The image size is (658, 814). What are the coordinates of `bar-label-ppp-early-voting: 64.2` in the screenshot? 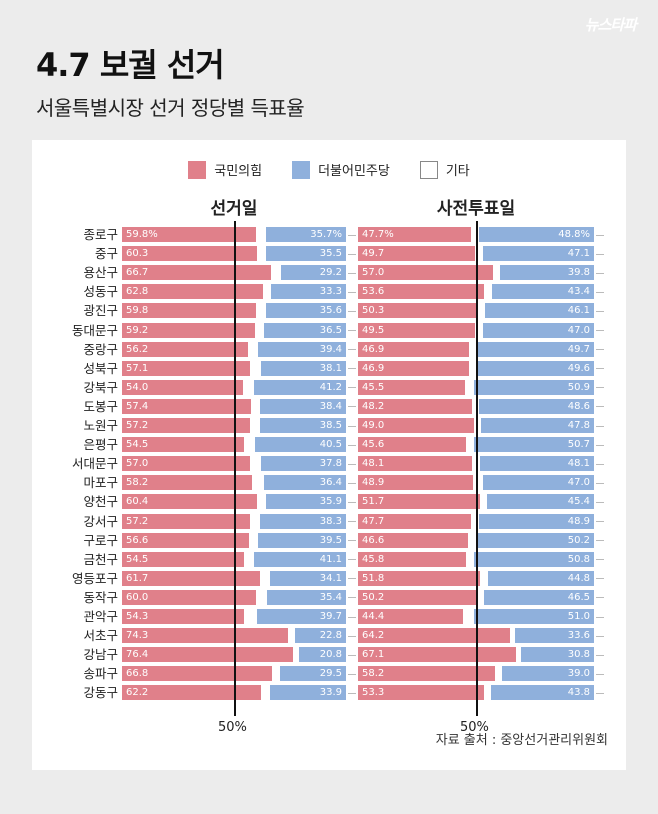 It's located at (373, 636).